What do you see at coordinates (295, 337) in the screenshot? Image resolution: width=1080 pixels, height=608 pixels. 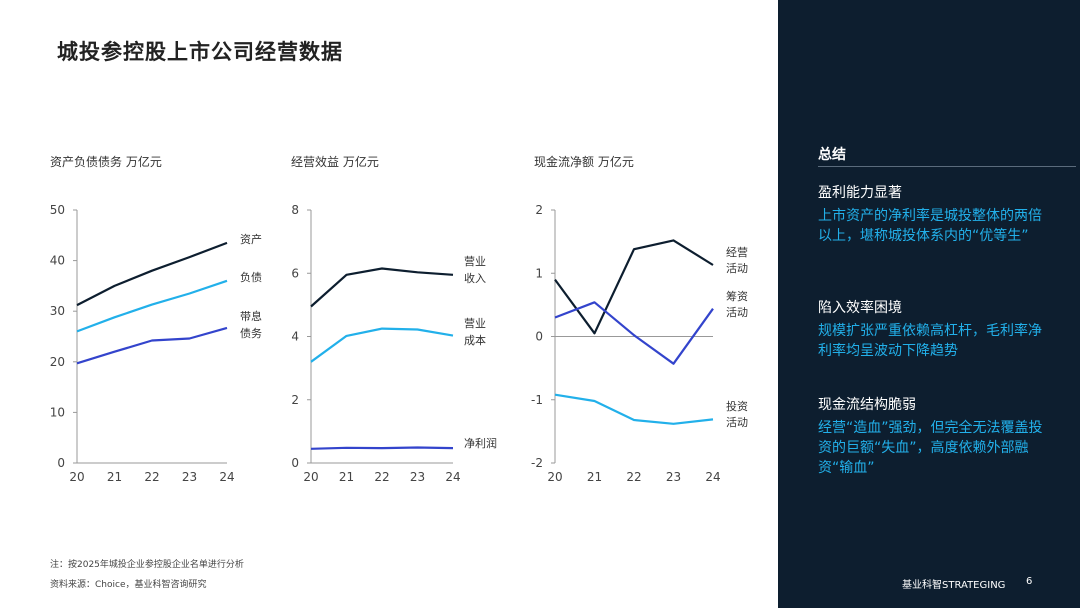 I see `y-tick-label: 4` at bounding box center [295, 337].